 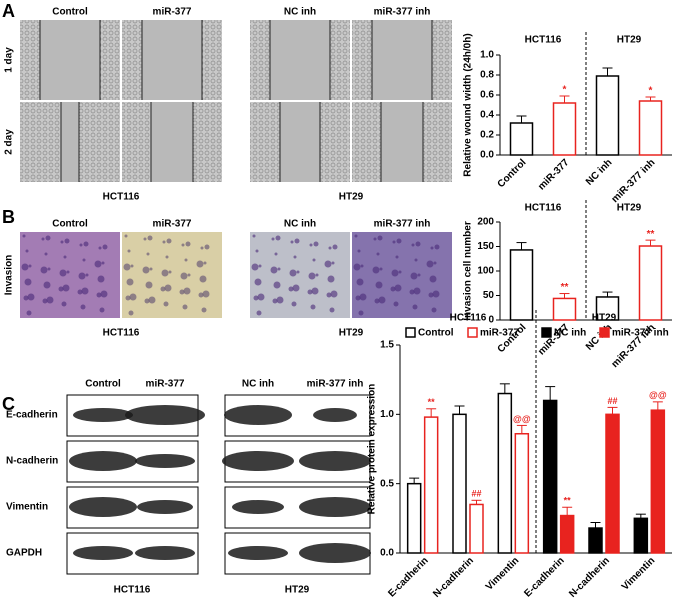 I want to click on group-label: HT29, so click(x=604, y=318).